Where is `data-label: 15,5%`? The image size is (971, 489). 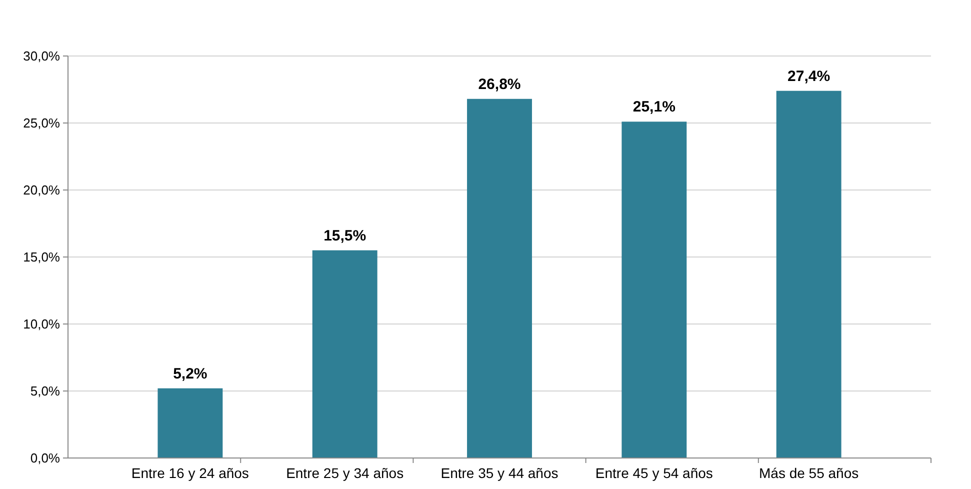
data-label: 15,5% is located at coordinates (345, 235).